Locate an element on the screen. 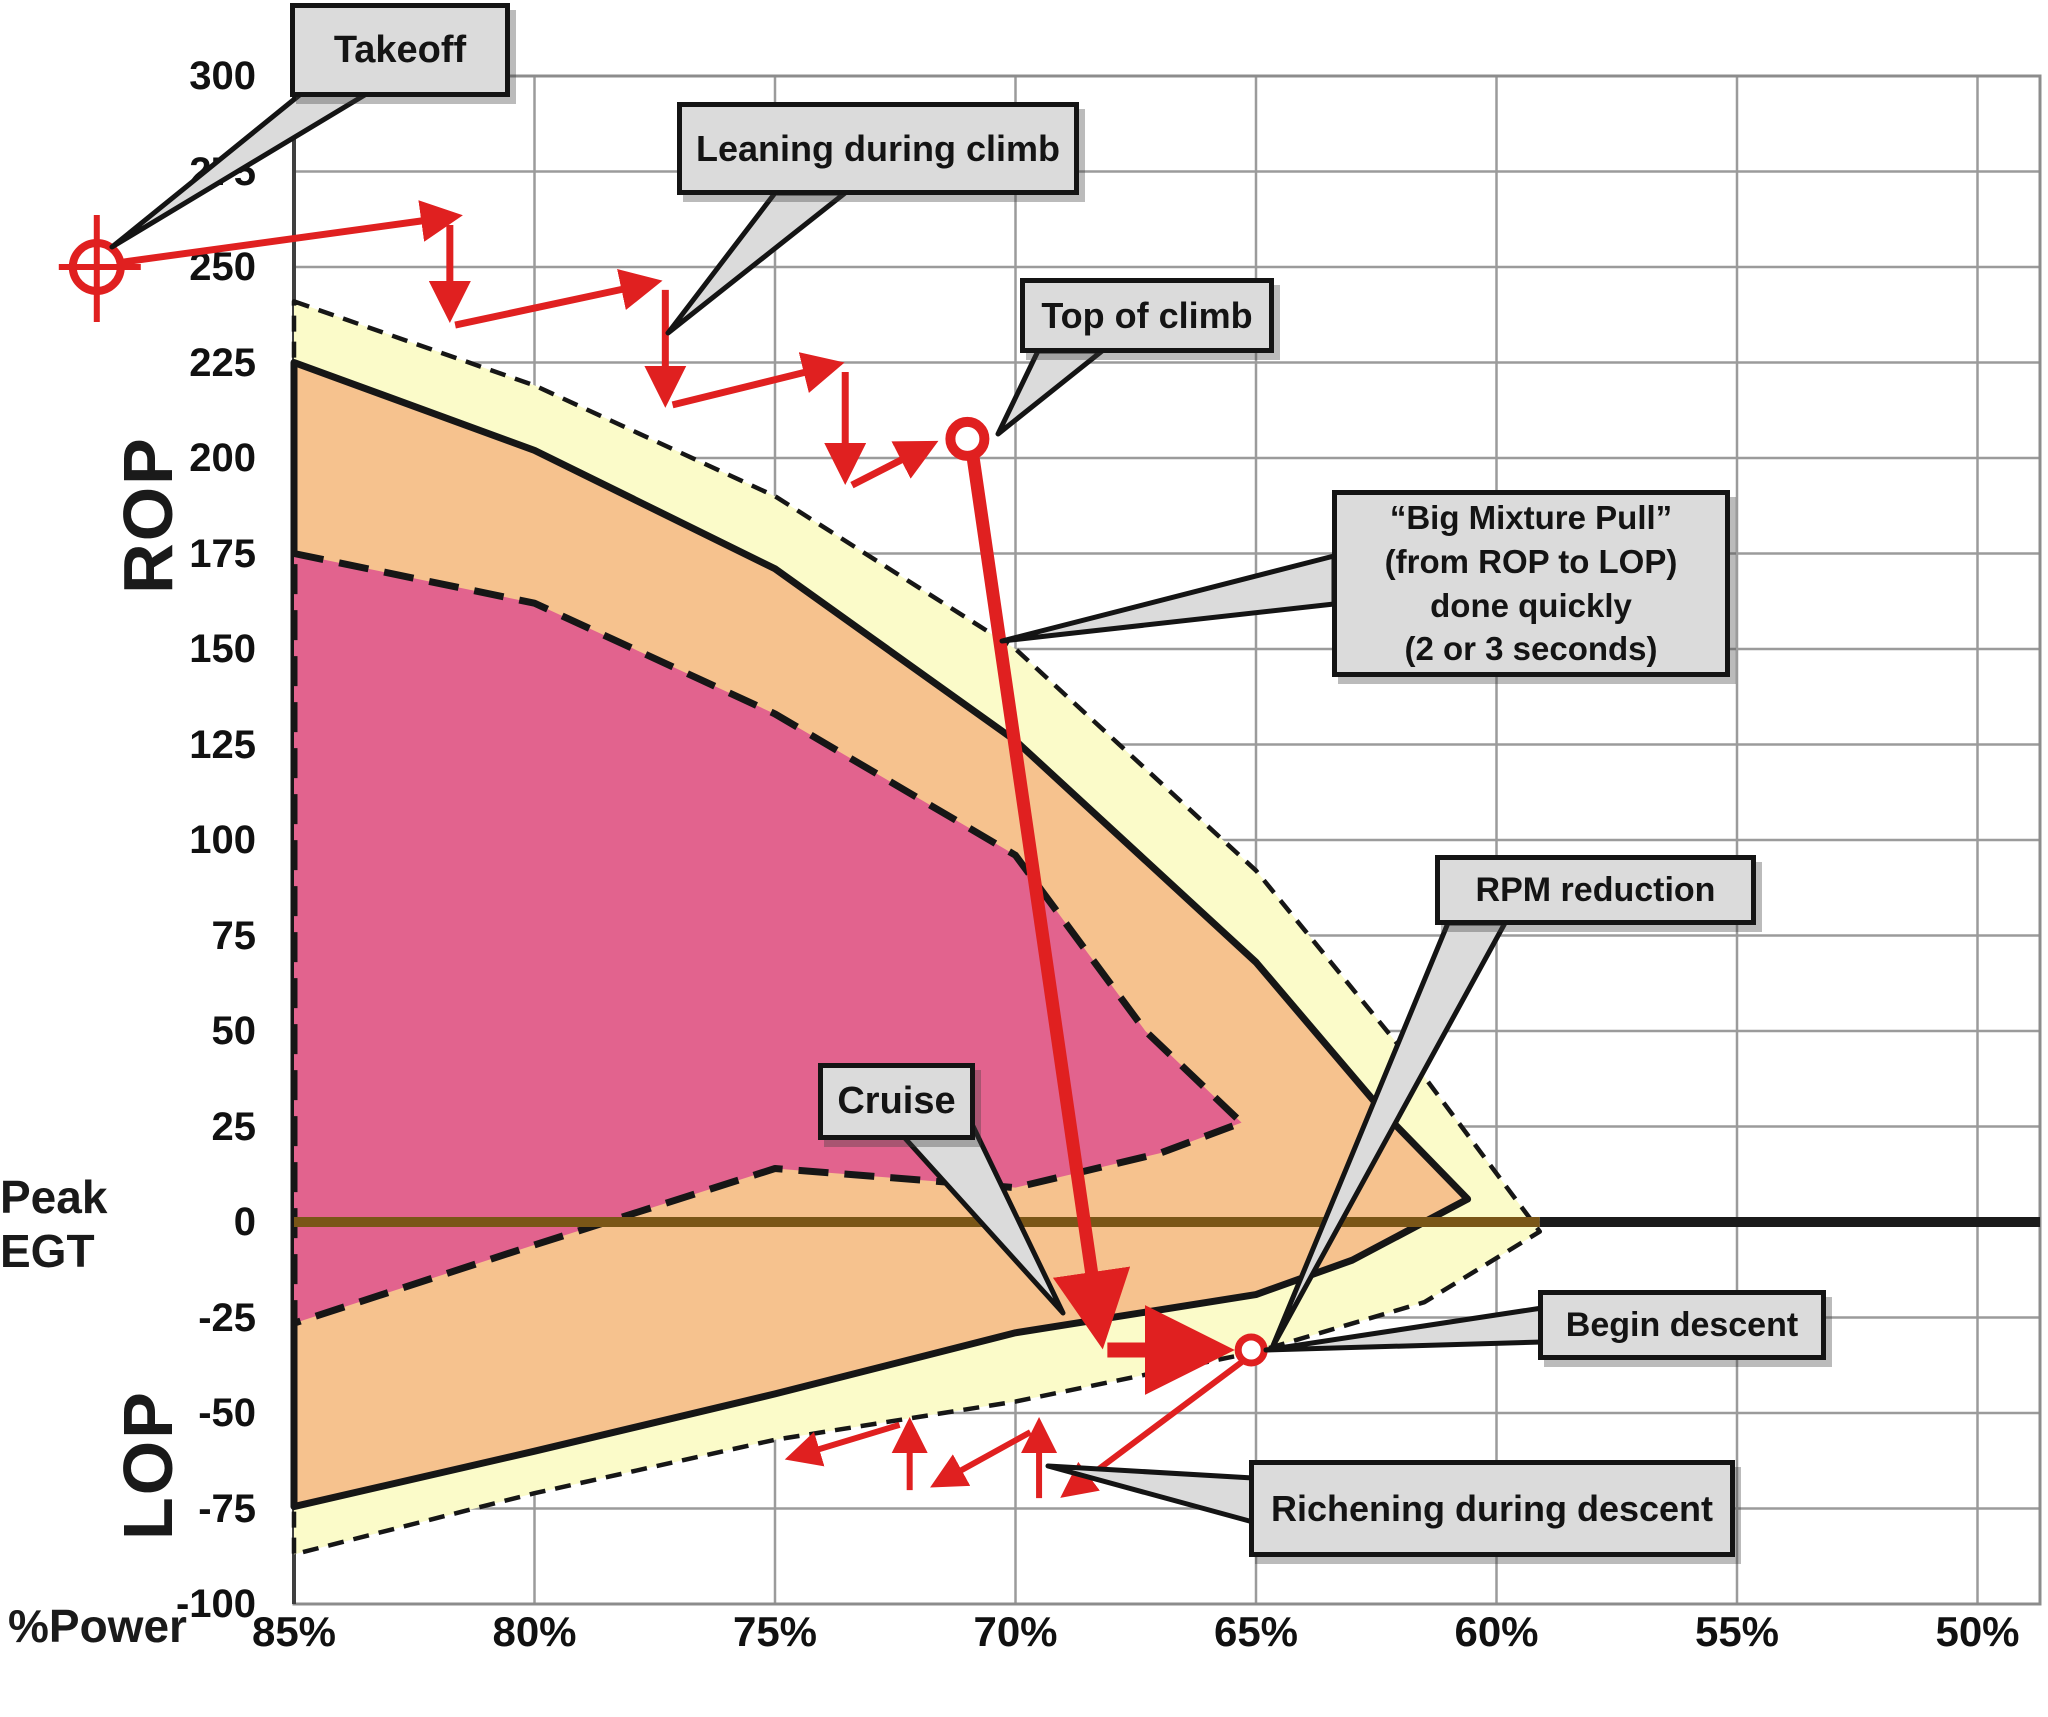  callout-leaning-during-climb: Leaning during climb is located at coordinates (878, 148).